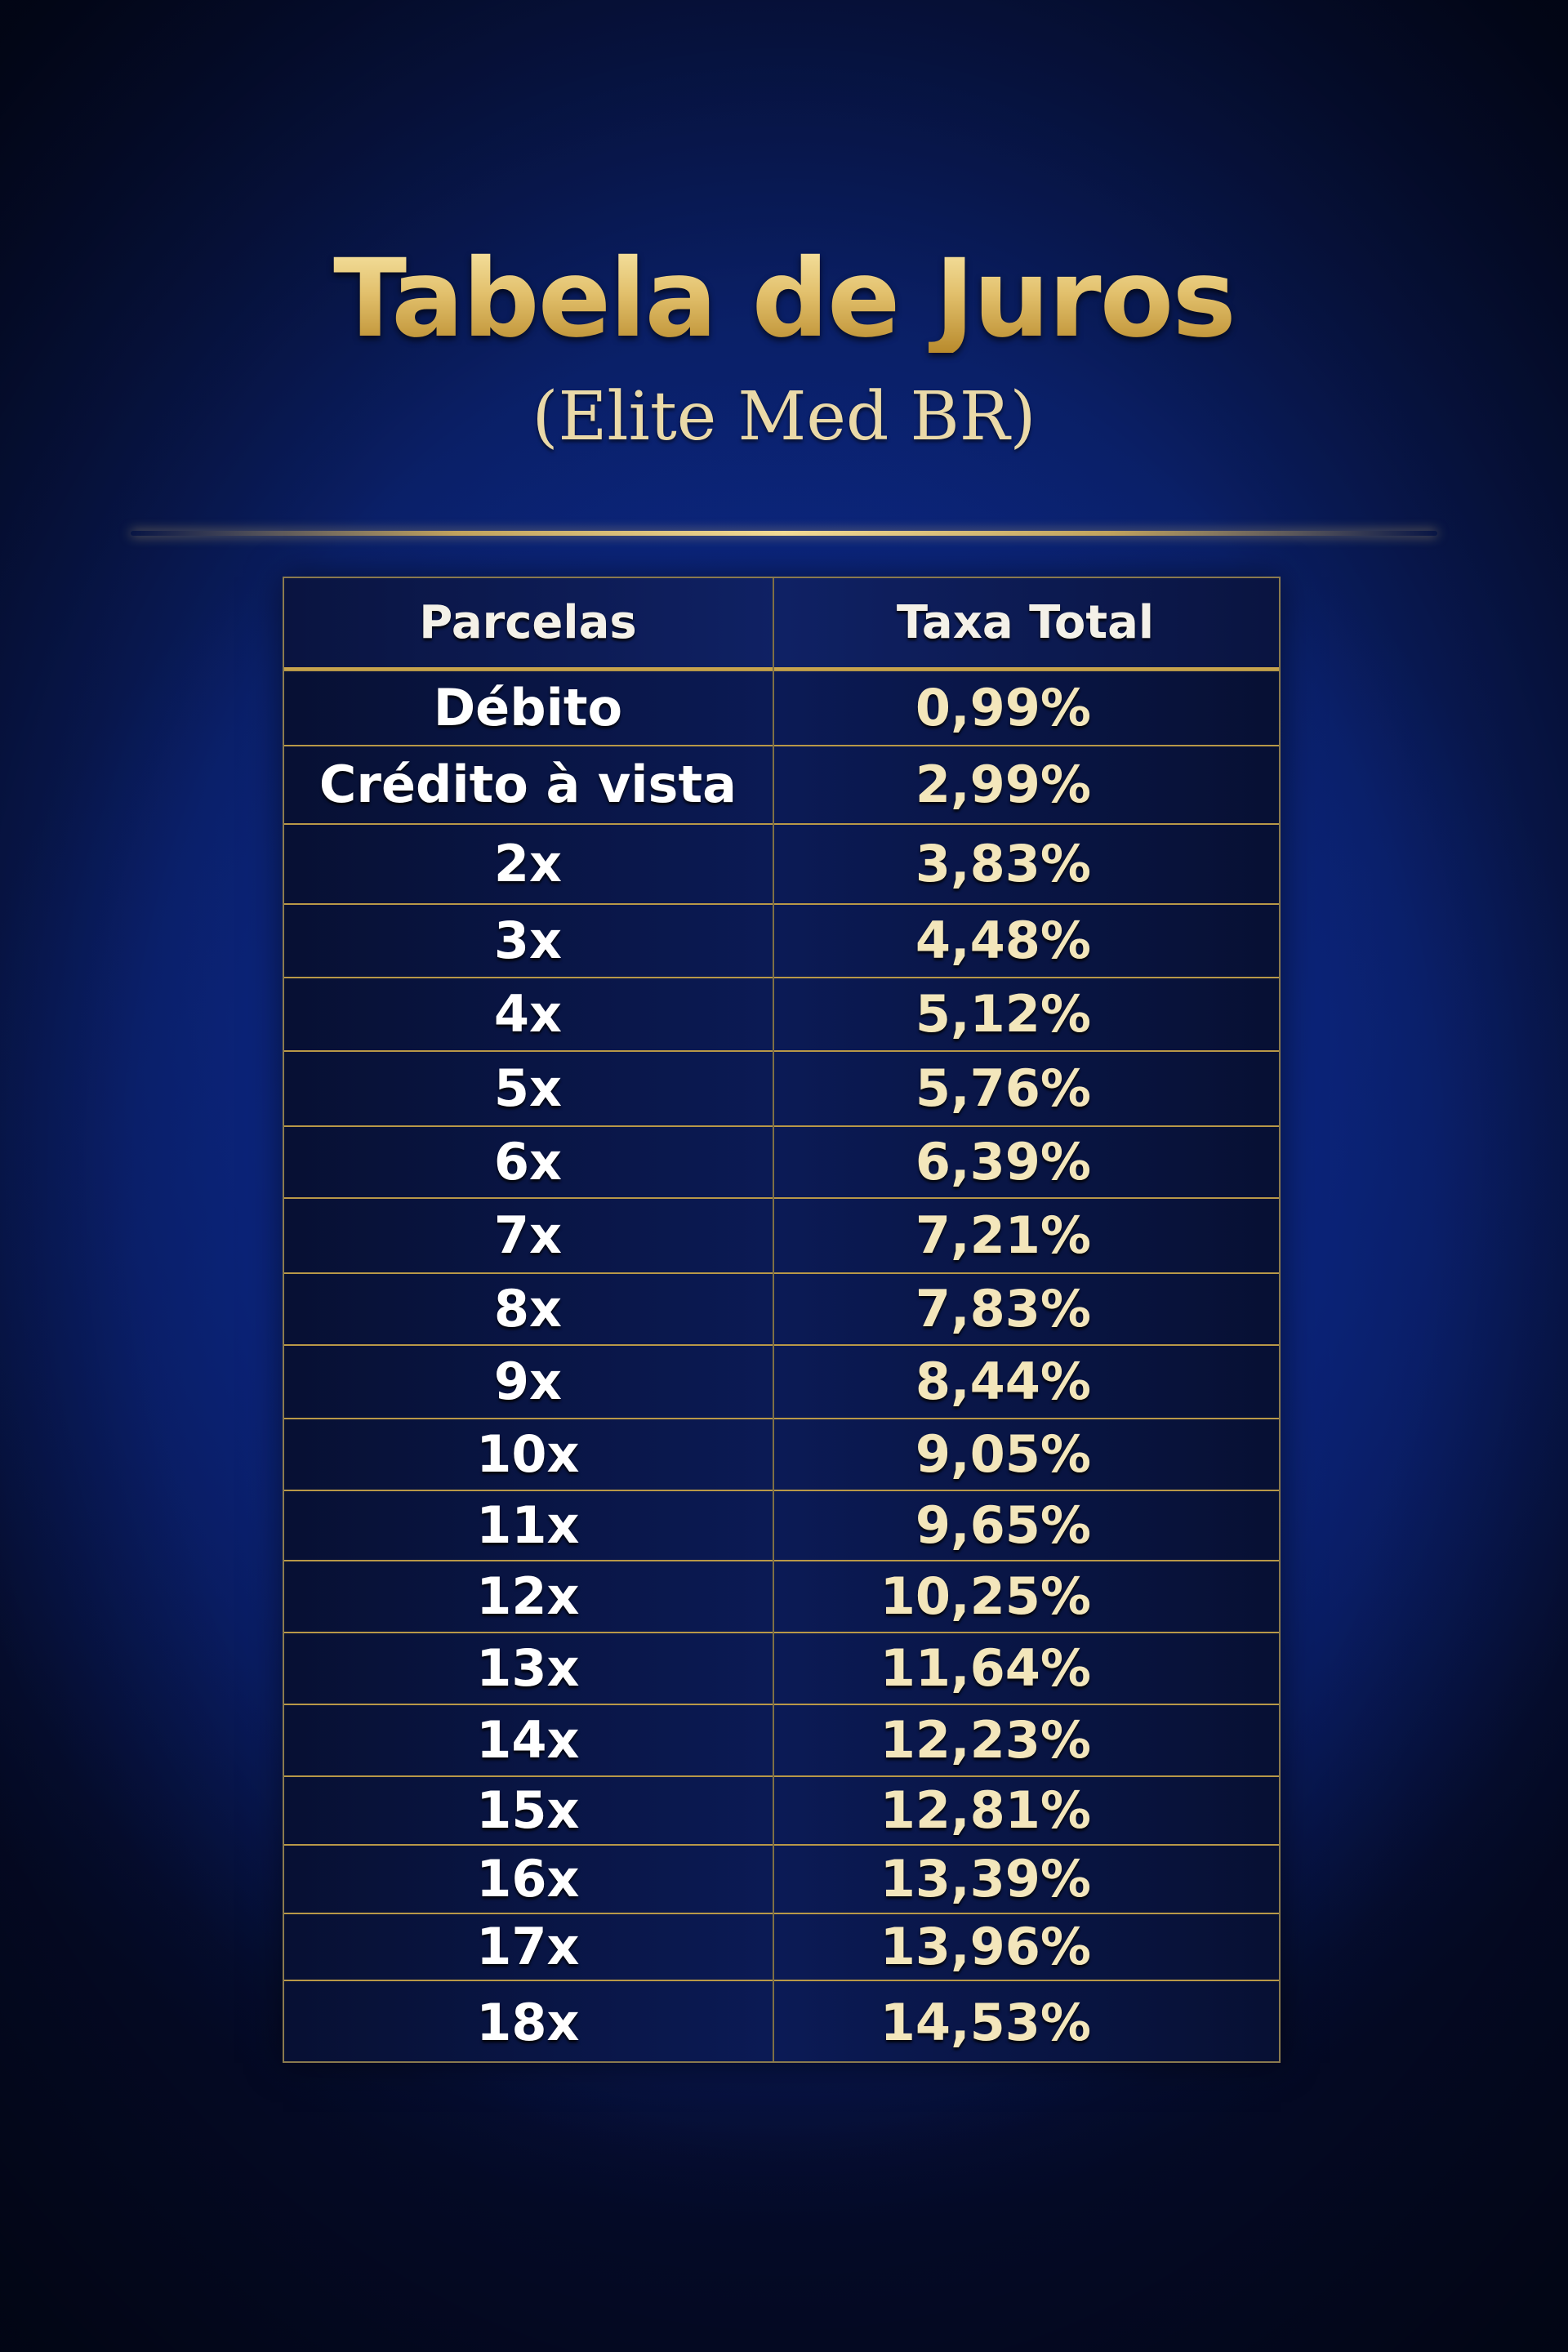  Describe the element at coordinates (781, 1234) in the screenshot. I see `table-row: 7x 7,21%` at that location.